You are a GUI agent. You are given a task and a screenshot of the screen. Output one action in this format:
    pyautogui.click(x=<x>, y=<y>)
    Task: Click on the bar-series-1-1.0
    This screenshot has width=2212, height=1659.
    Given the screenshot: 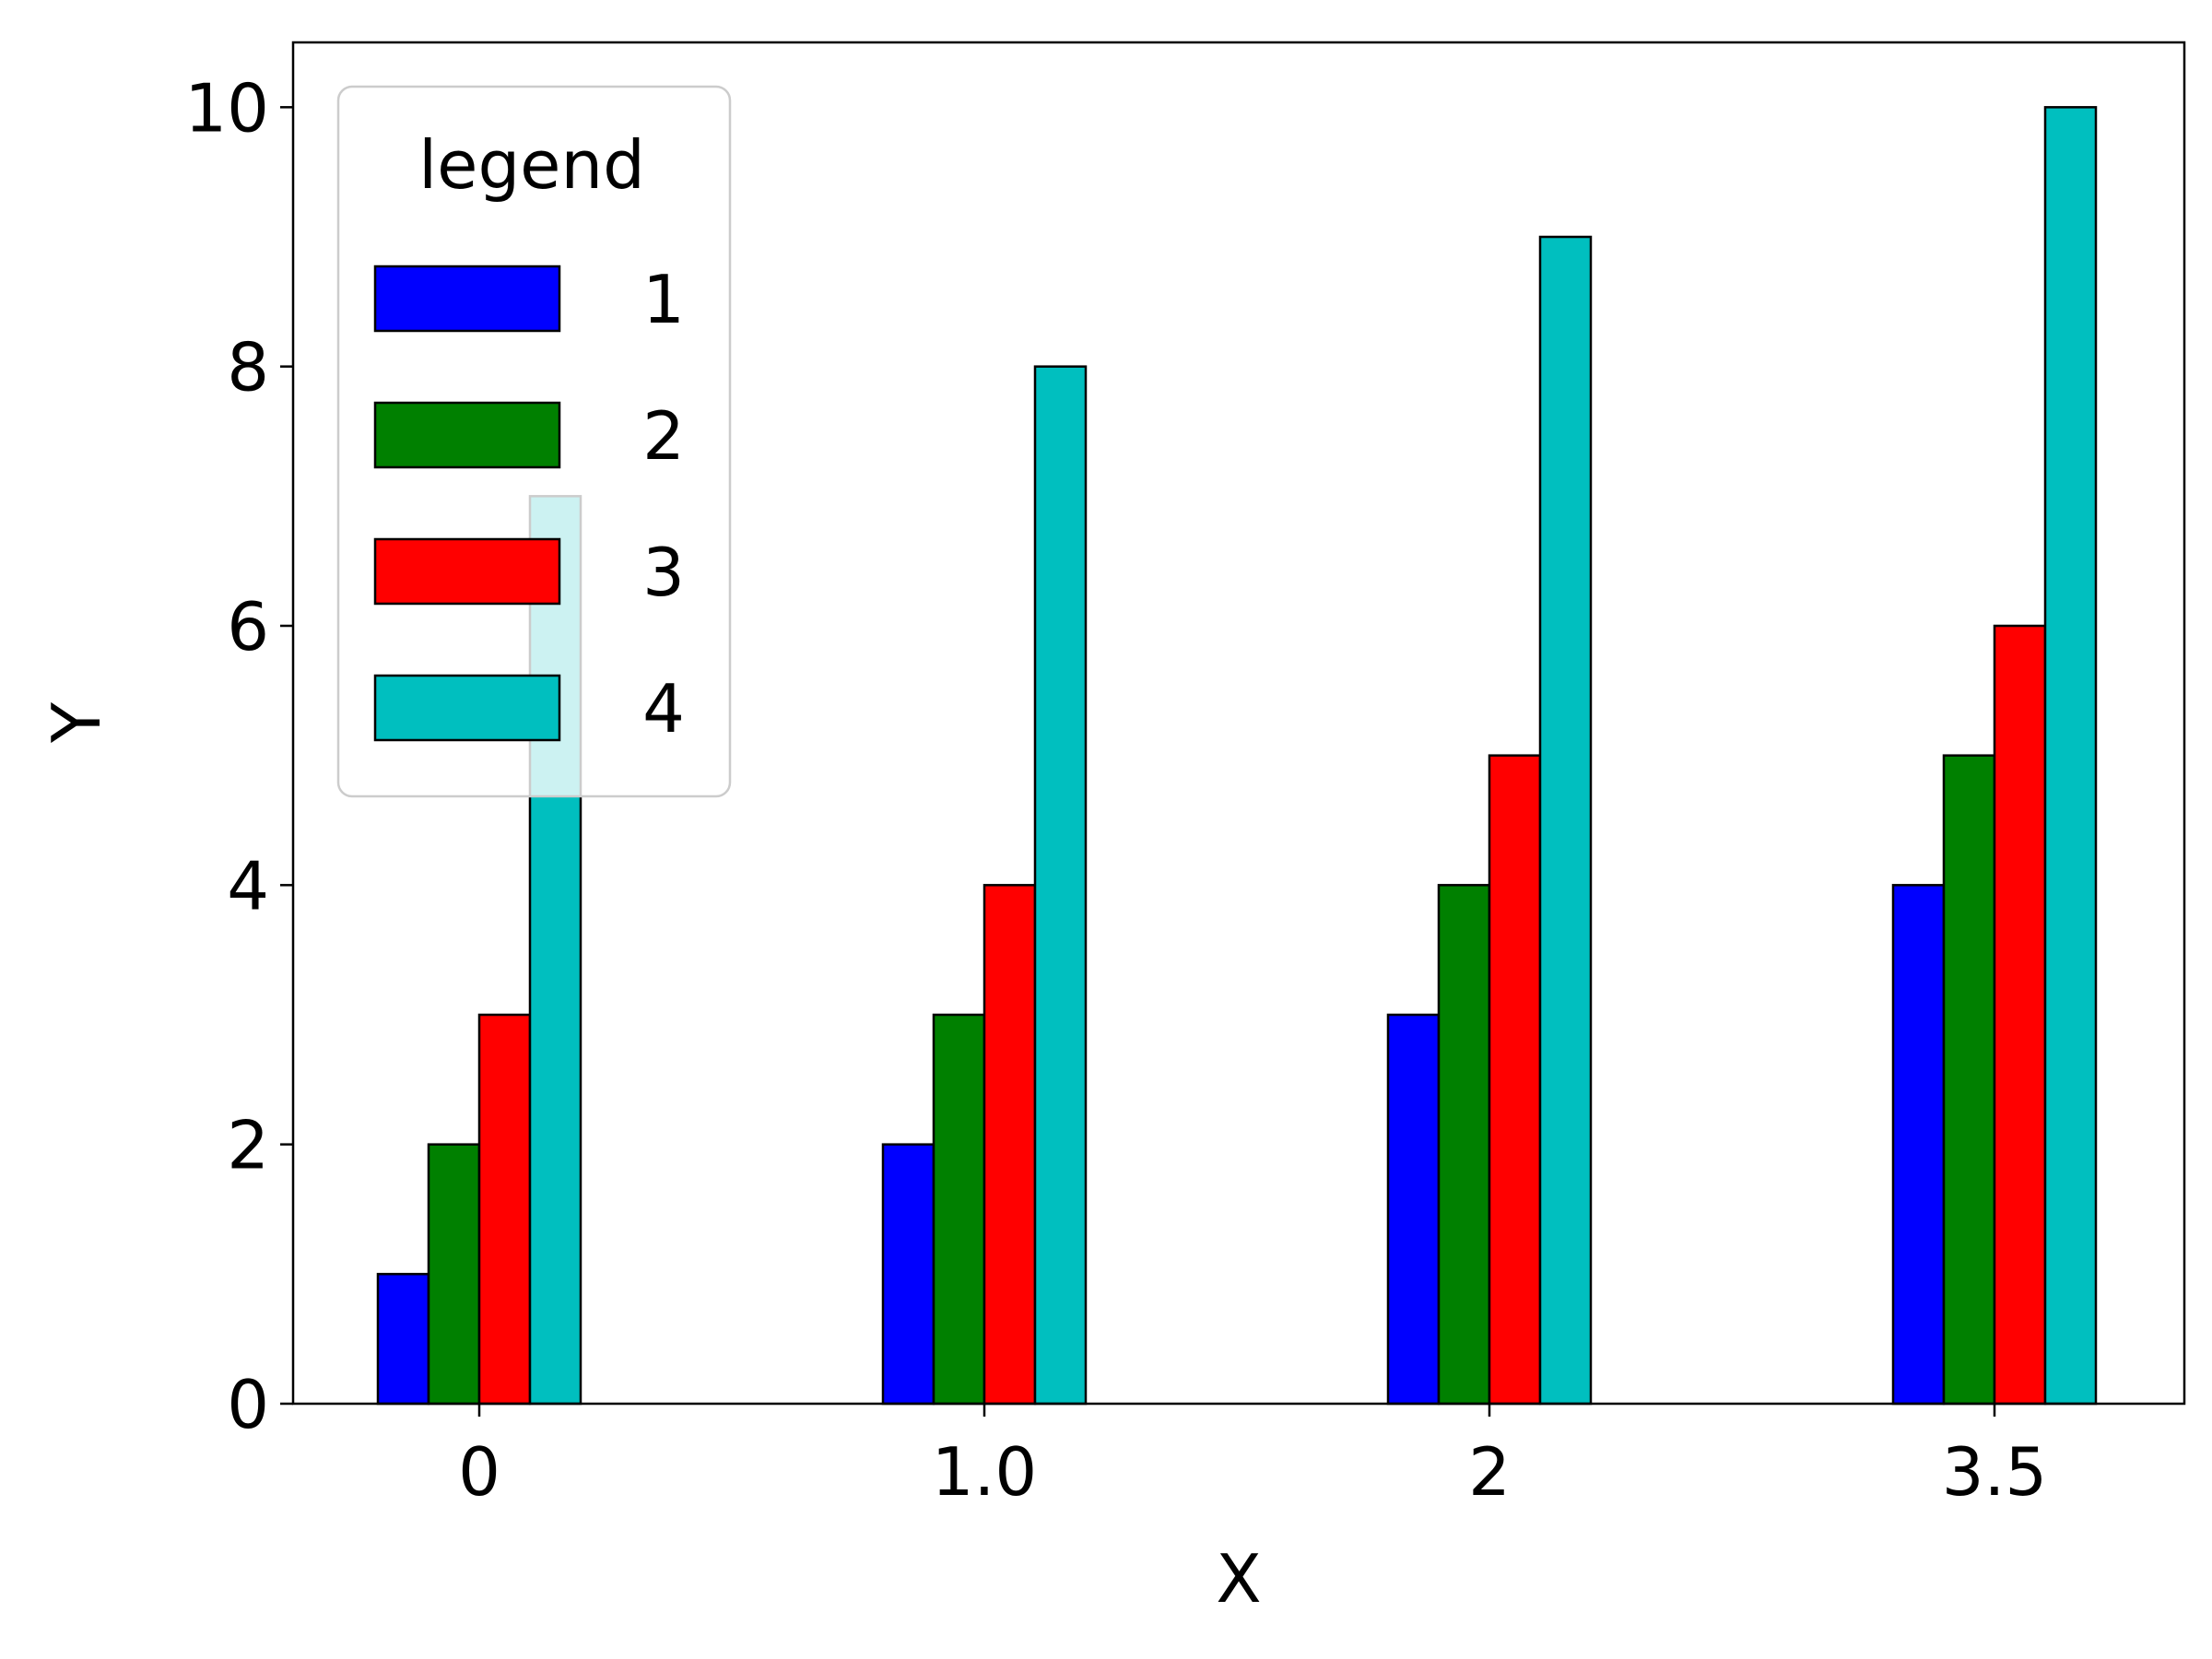 What is the action you would take?
    pyautogui.click(x=908, y=1274)
    